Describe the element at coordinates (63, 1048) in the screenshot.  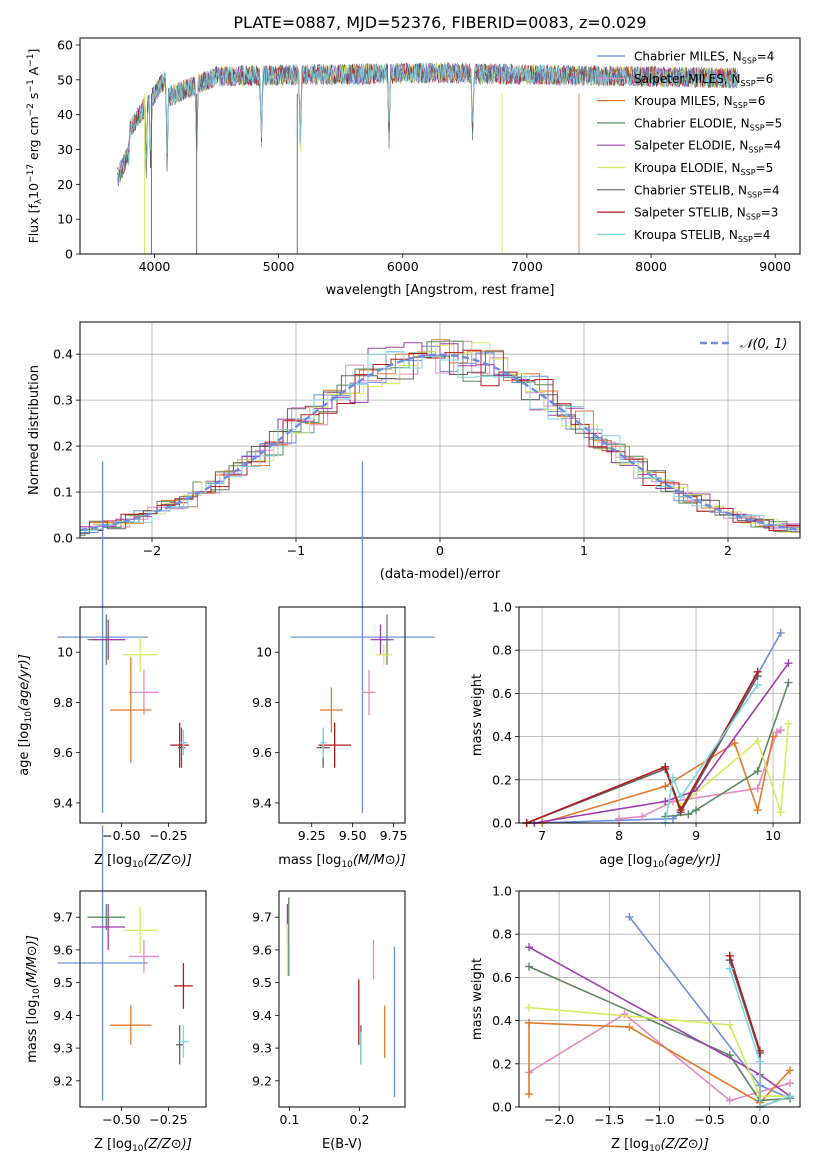
I see `y-tick-label: 9.3` at that location.